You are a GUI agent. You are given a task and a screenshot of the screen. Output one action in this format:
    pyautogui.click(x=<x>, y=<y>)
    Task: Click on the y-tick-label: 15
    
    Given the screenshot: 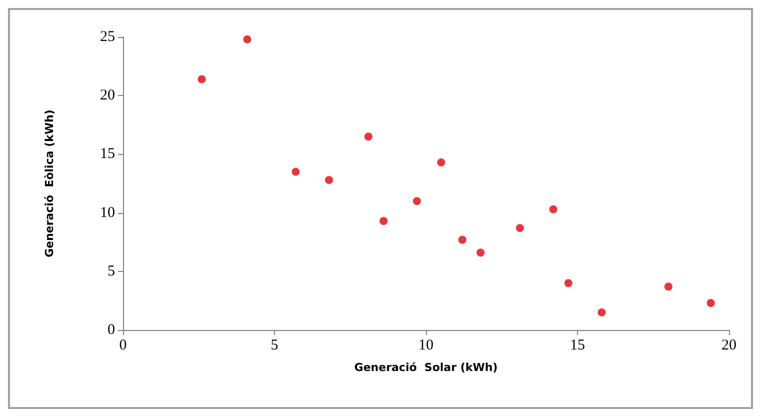 What is the action you would take?
    pyautogui.click(x=107, y=154)
    